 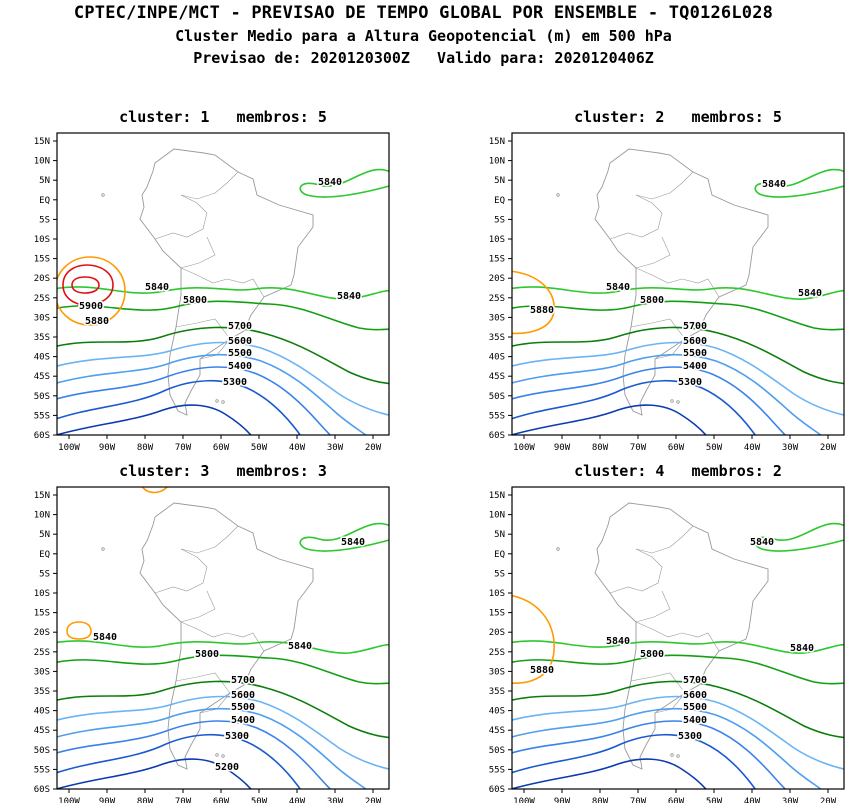 I want to click on contour-line-high_5900_closed, so click(x=88, y=285).